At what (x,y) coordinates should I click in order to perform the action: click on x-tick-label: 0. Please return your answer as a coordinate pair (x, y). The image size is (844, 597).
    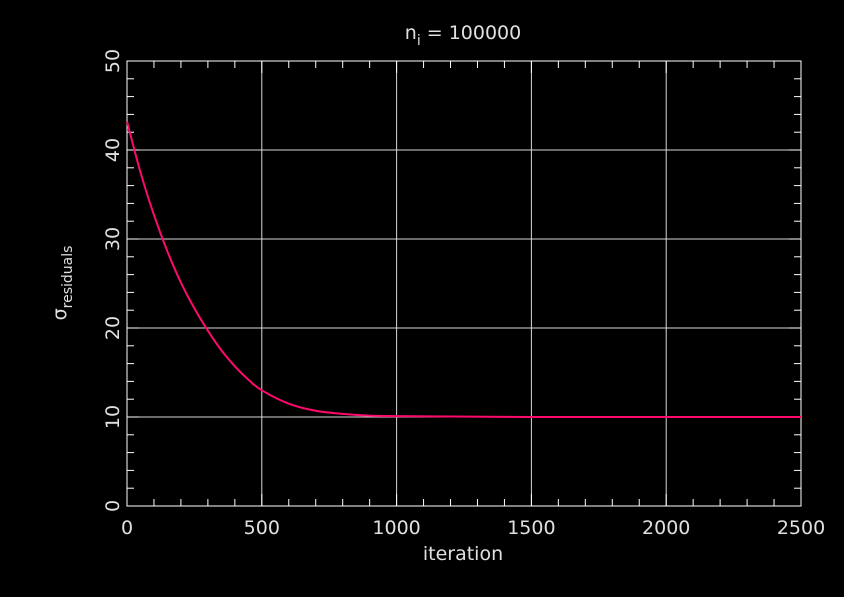
    Looking at the image, I should click on (127, 528).